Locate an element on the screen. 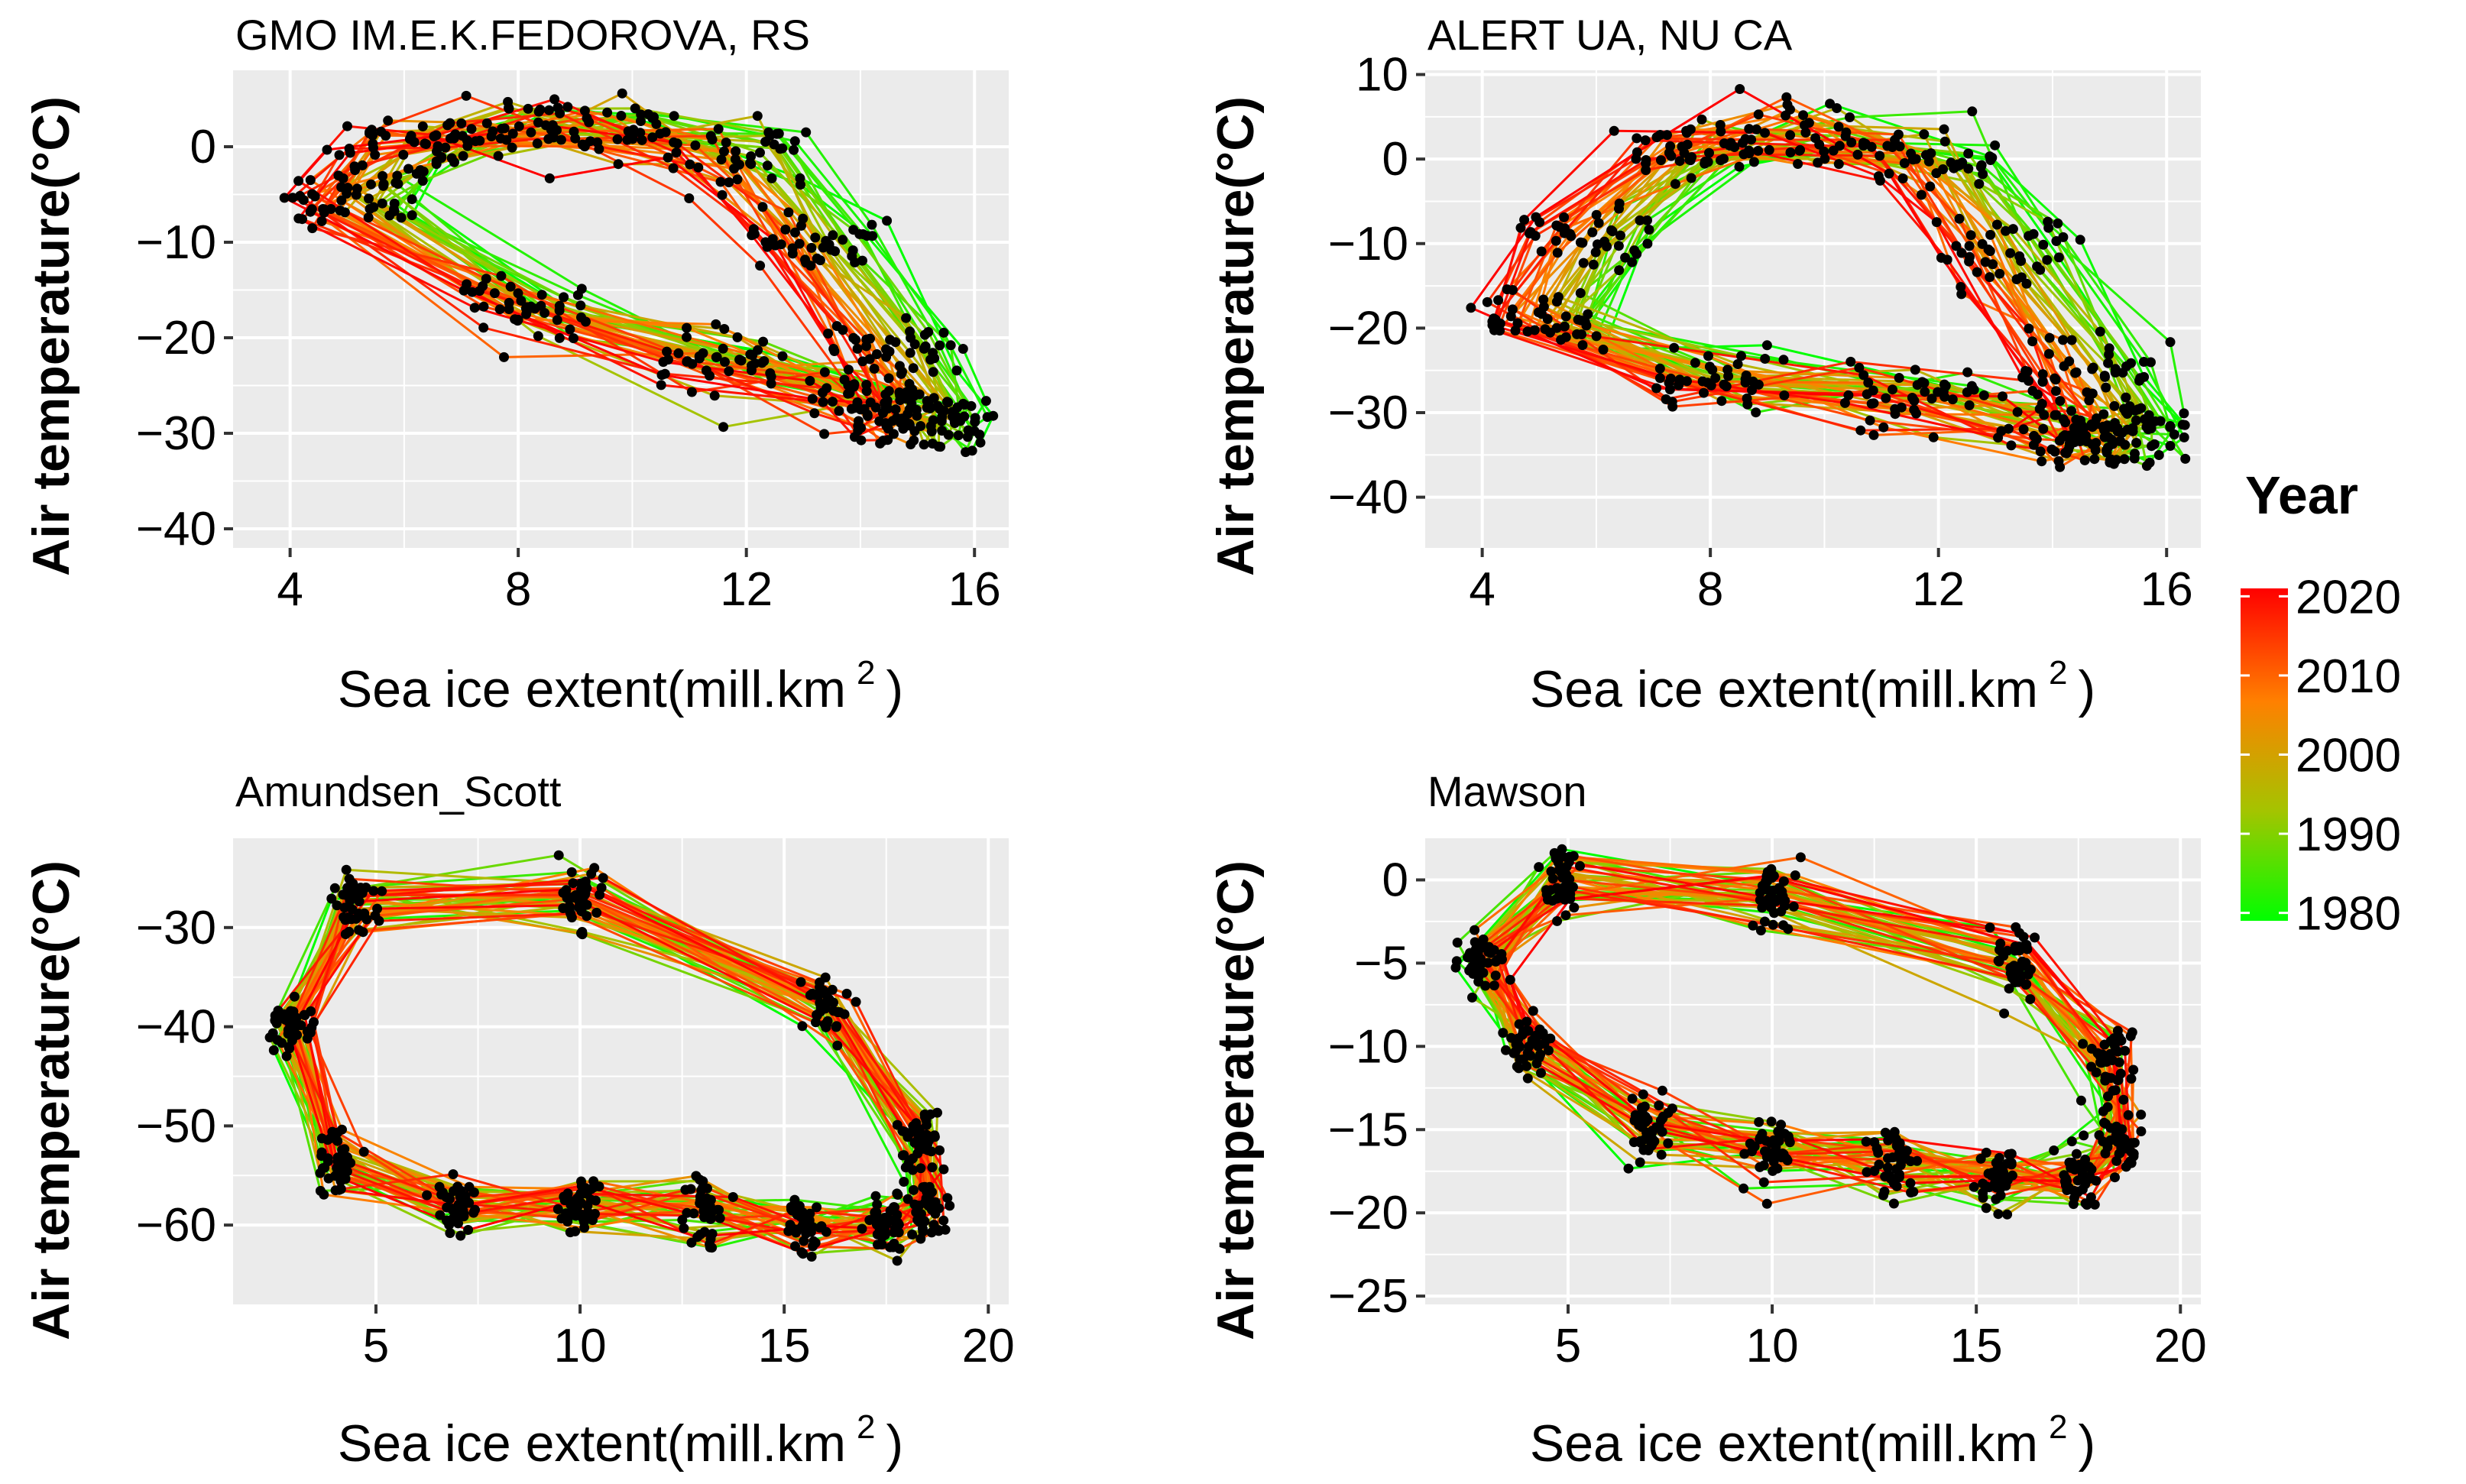 Image resolution: width=2466 pixels, height=1484 pixels. y-tick-label: −30 is located at coordinates (1368, 413).